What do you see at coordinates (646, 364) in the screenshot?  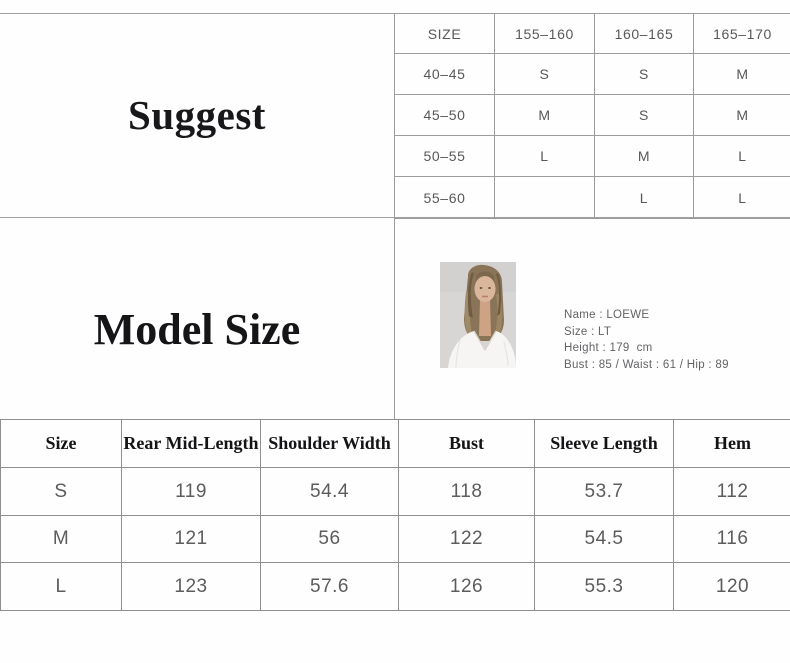 I see `model-info-body: Bust : 85 / Waist : 61 / Hip : 89` at bounding box center [646, 364].